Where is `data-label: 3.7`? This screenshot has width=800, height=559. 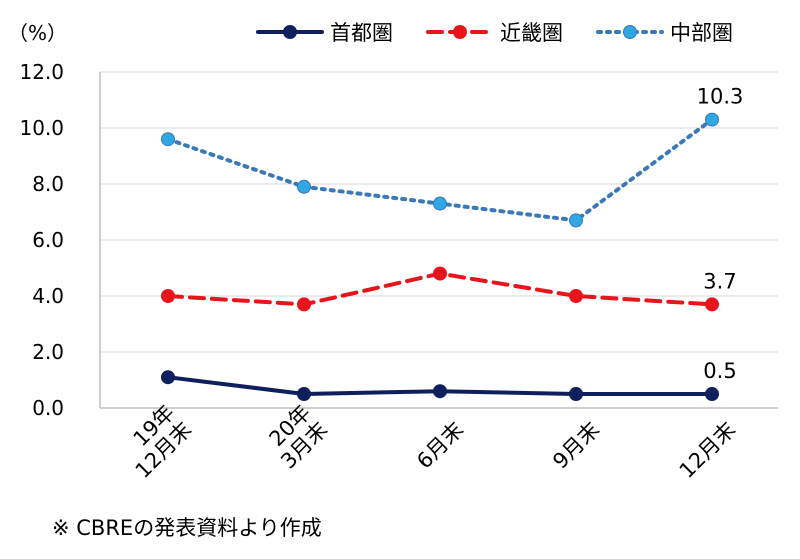
data-label: 3.7 is located at coordinates (719, 281).